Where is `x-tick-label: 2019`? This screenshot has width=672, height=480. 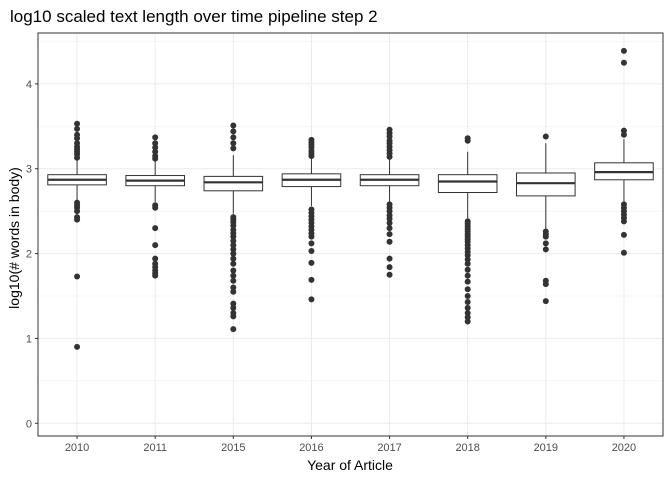
x-tick-label: 2019 is located at coordinates (546, 448).